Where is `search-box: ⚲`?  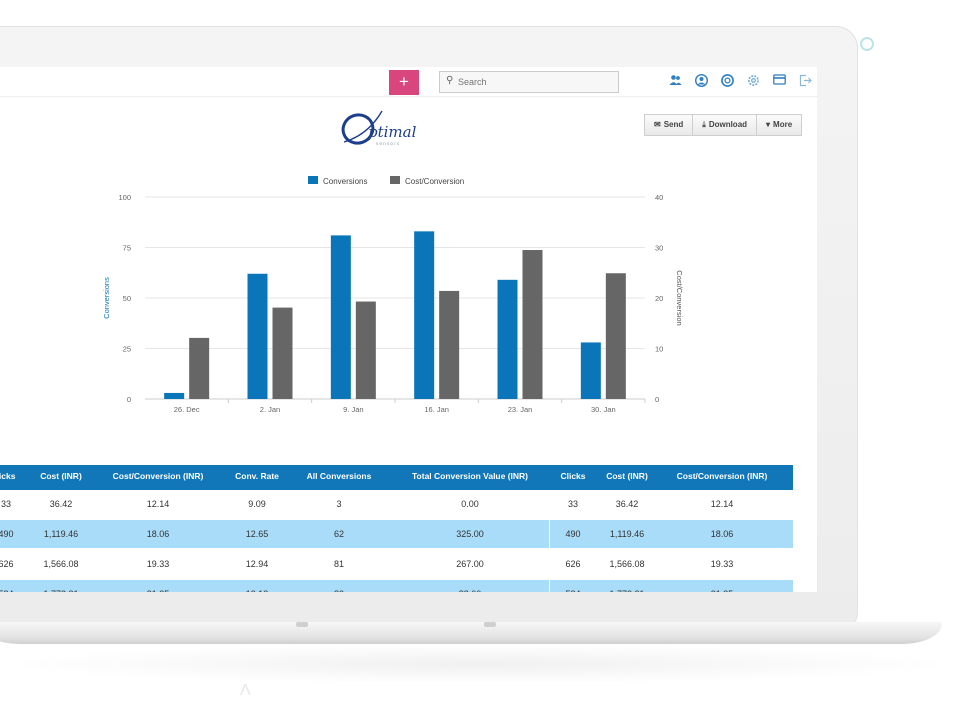 search-box: ⚲ is located at coordinates (529, 82).